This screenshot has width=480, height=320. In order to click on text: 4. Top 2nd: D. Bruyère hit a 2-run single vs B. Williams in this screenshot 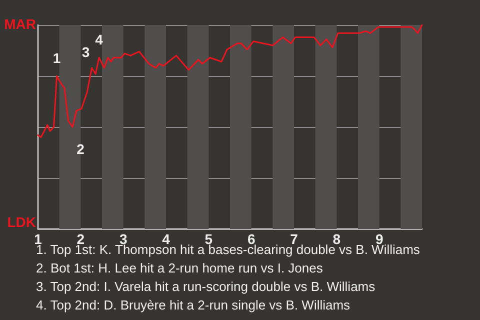, I will do `click(193, 305)`.